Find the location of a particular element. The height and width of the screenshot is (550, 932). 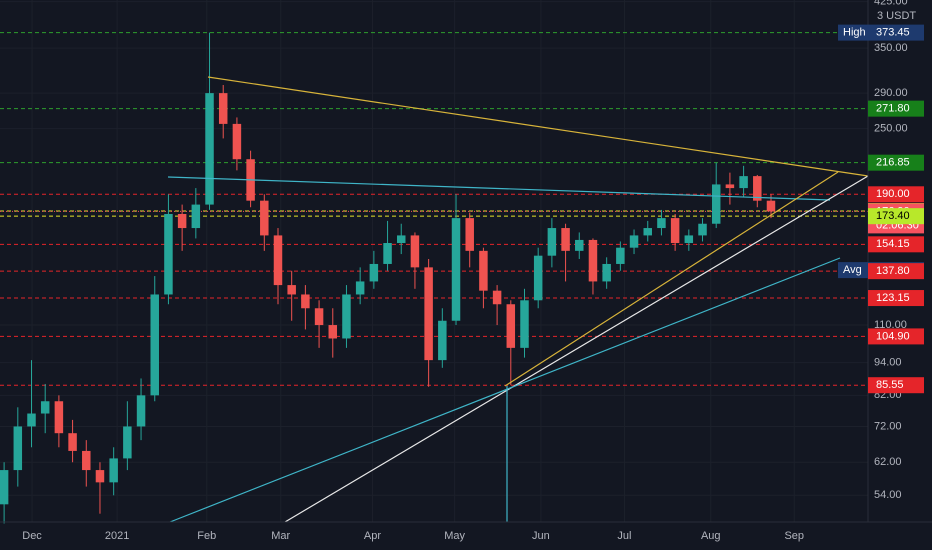

price-label: 190.00 is located at coordinates (893, 194).